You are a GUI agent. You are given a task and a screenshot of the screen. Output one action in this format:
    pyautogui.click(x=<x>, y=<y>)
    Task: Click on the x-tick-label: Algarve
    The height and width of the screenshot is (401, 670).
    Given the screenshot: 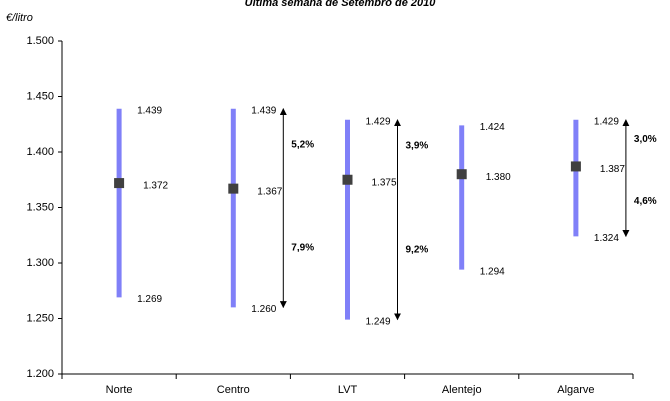 What is the action you would take?
    pyautogui.click(x=575, y=390)
    